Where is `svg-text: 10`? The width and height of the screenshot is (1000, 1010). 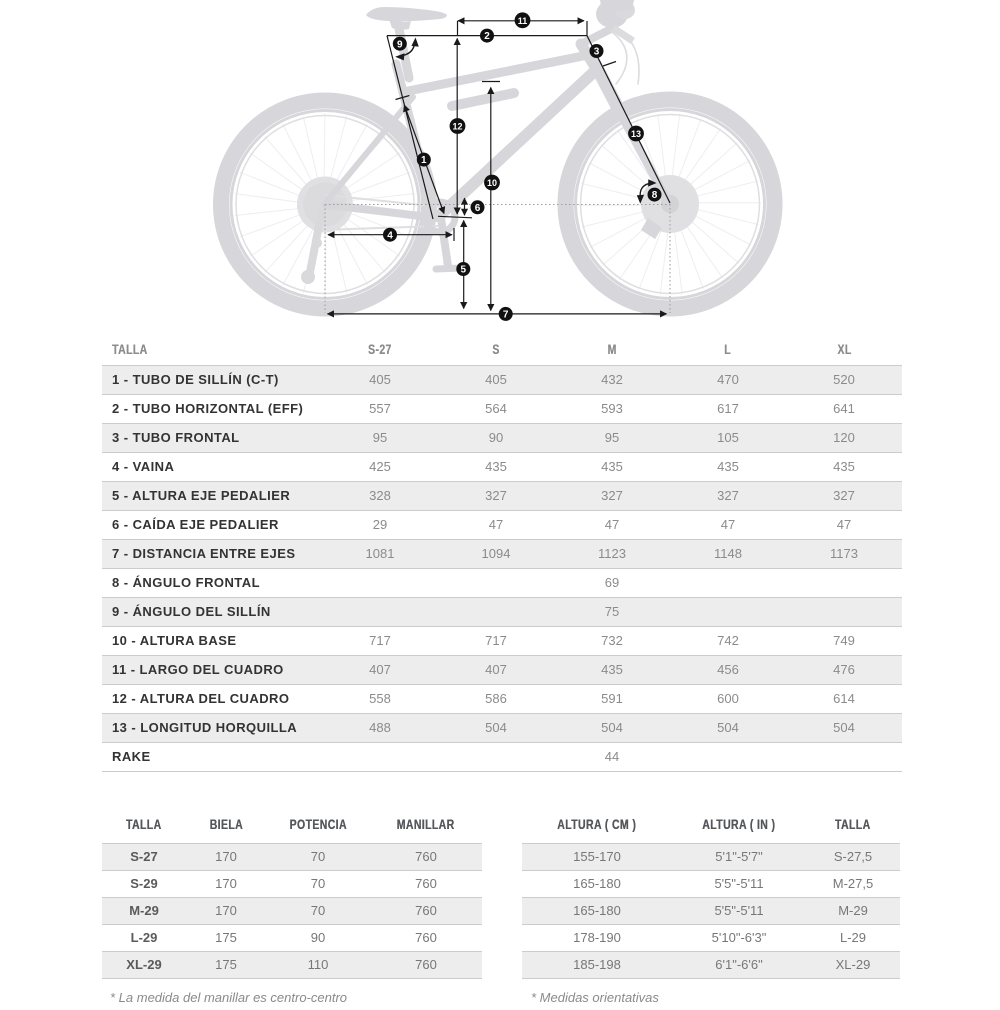
svg-text: 10 is located at coordinates (492, 183).